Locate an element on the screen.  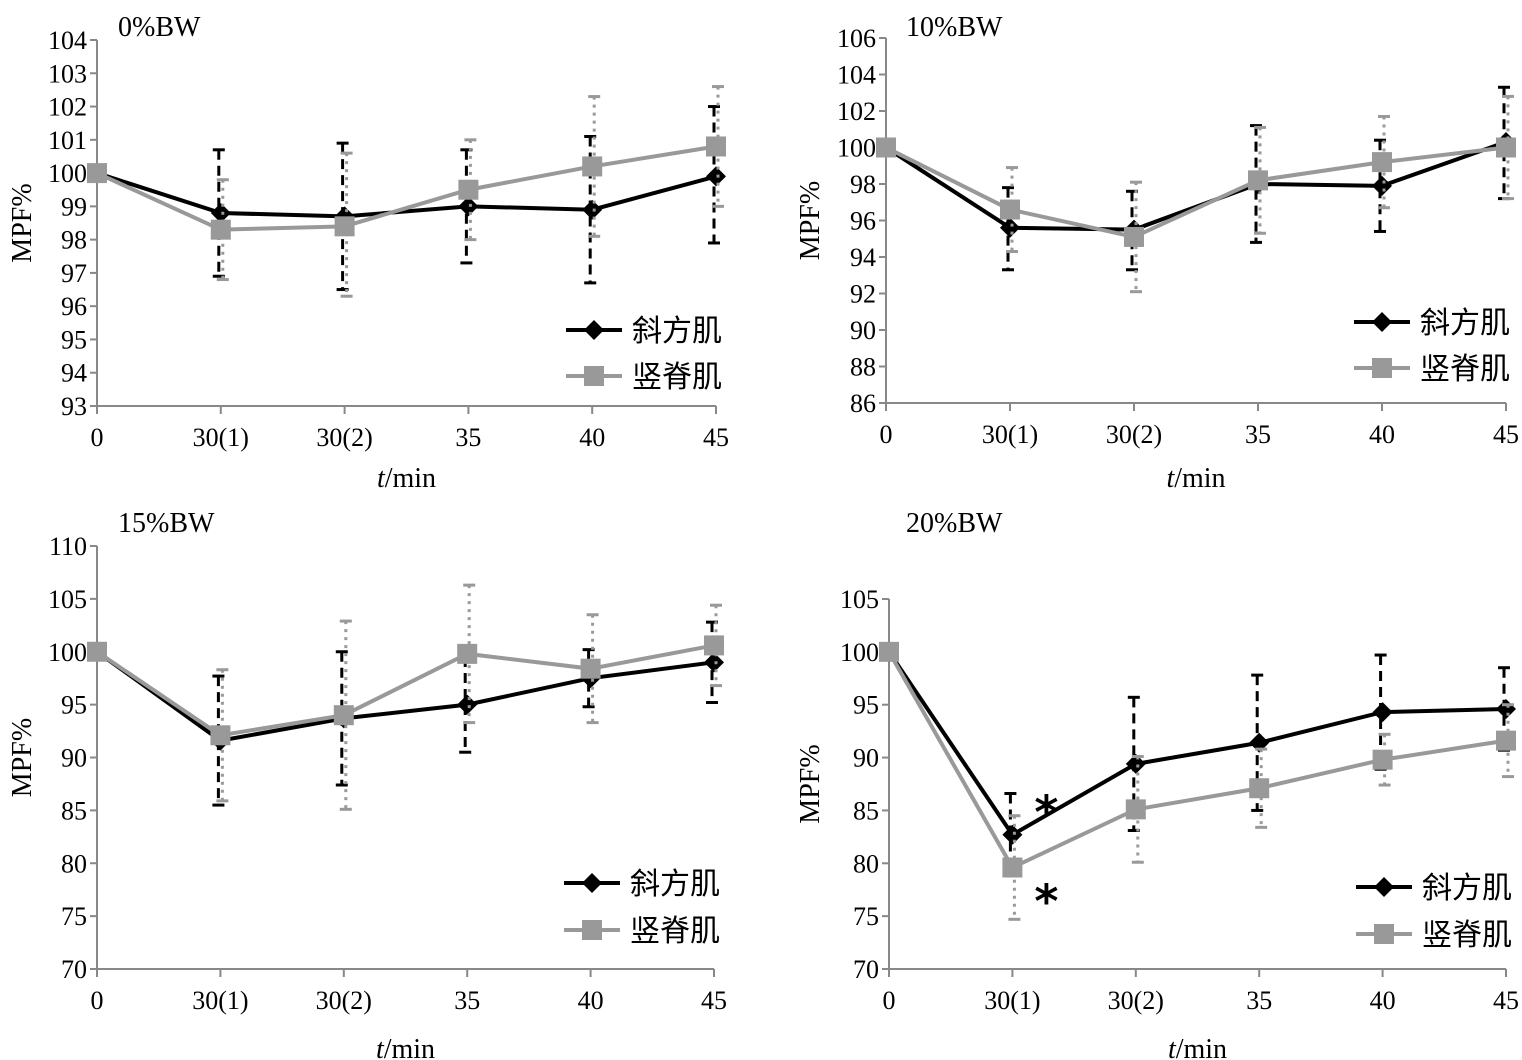
y-tick-label: 86 is located at coordinates (863, 403).